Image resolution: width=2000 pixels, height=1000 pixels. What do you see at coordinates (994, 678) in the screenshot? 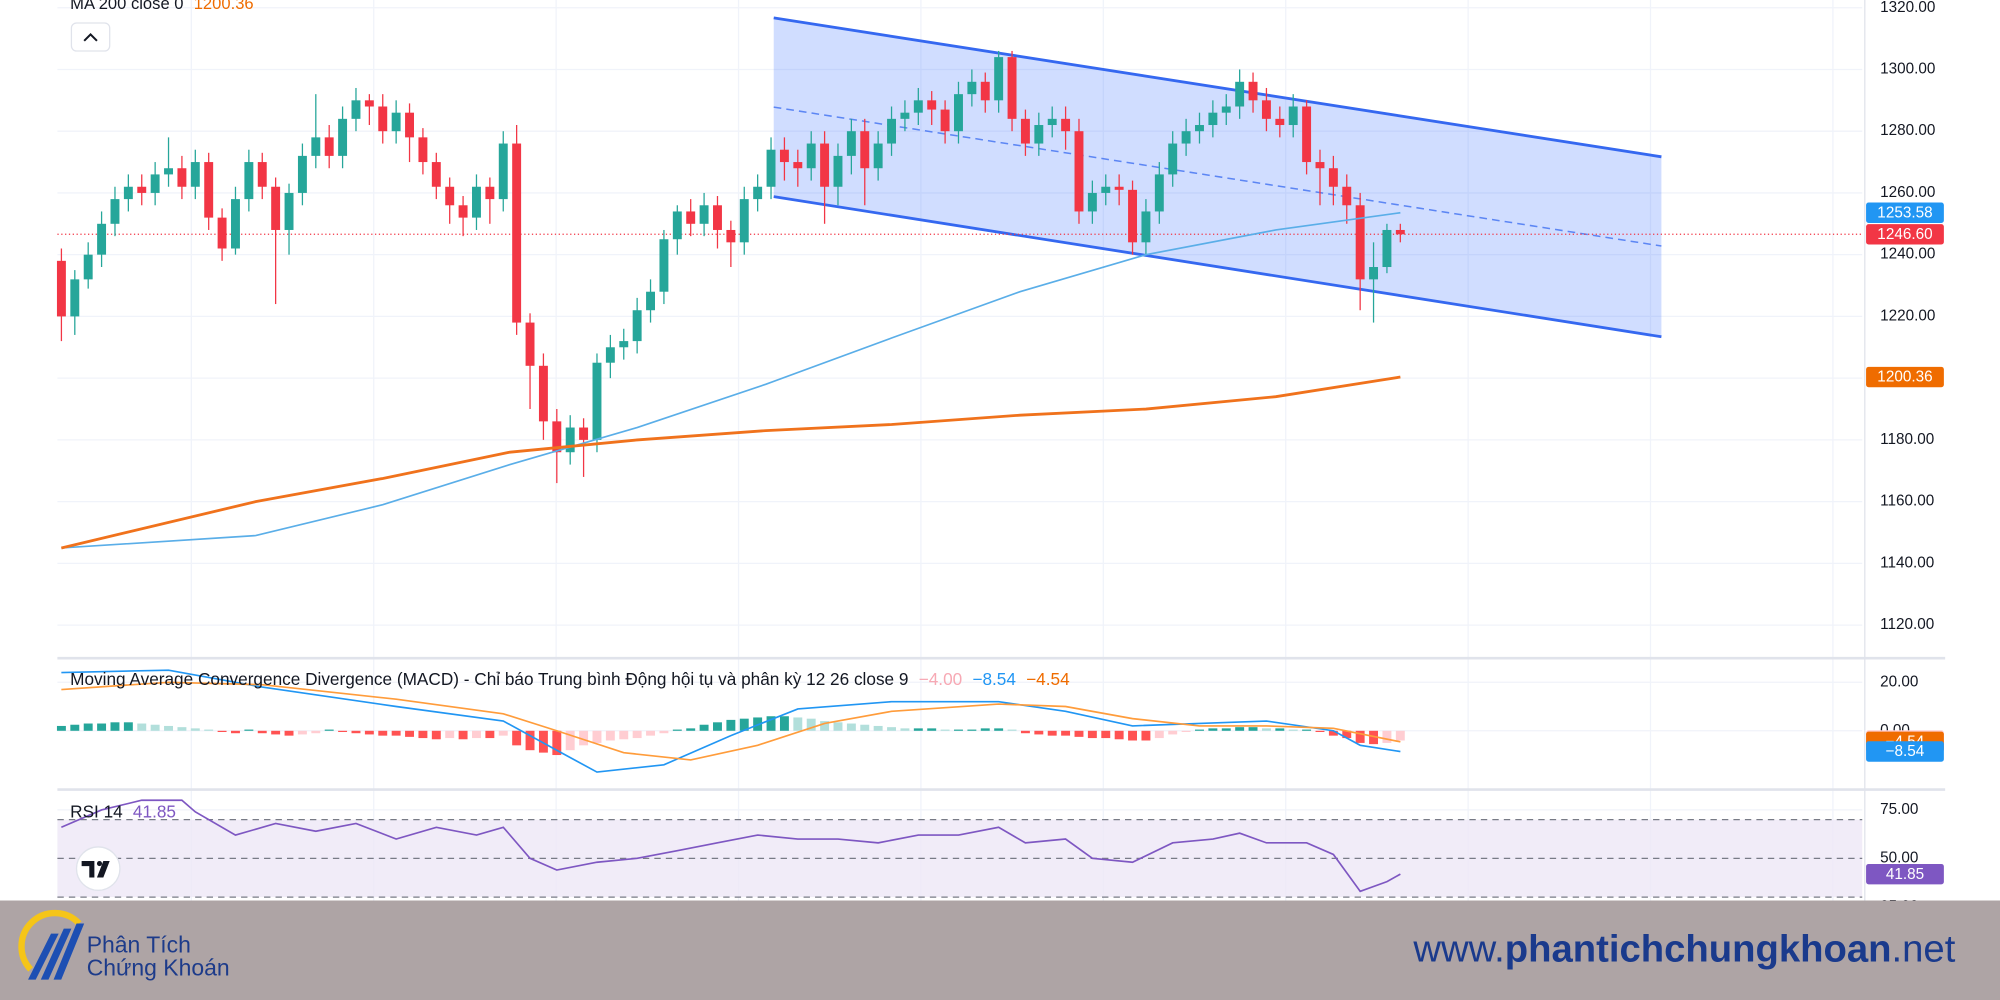
I see `macd-value: −8.54` at bounding box center [994, 678].